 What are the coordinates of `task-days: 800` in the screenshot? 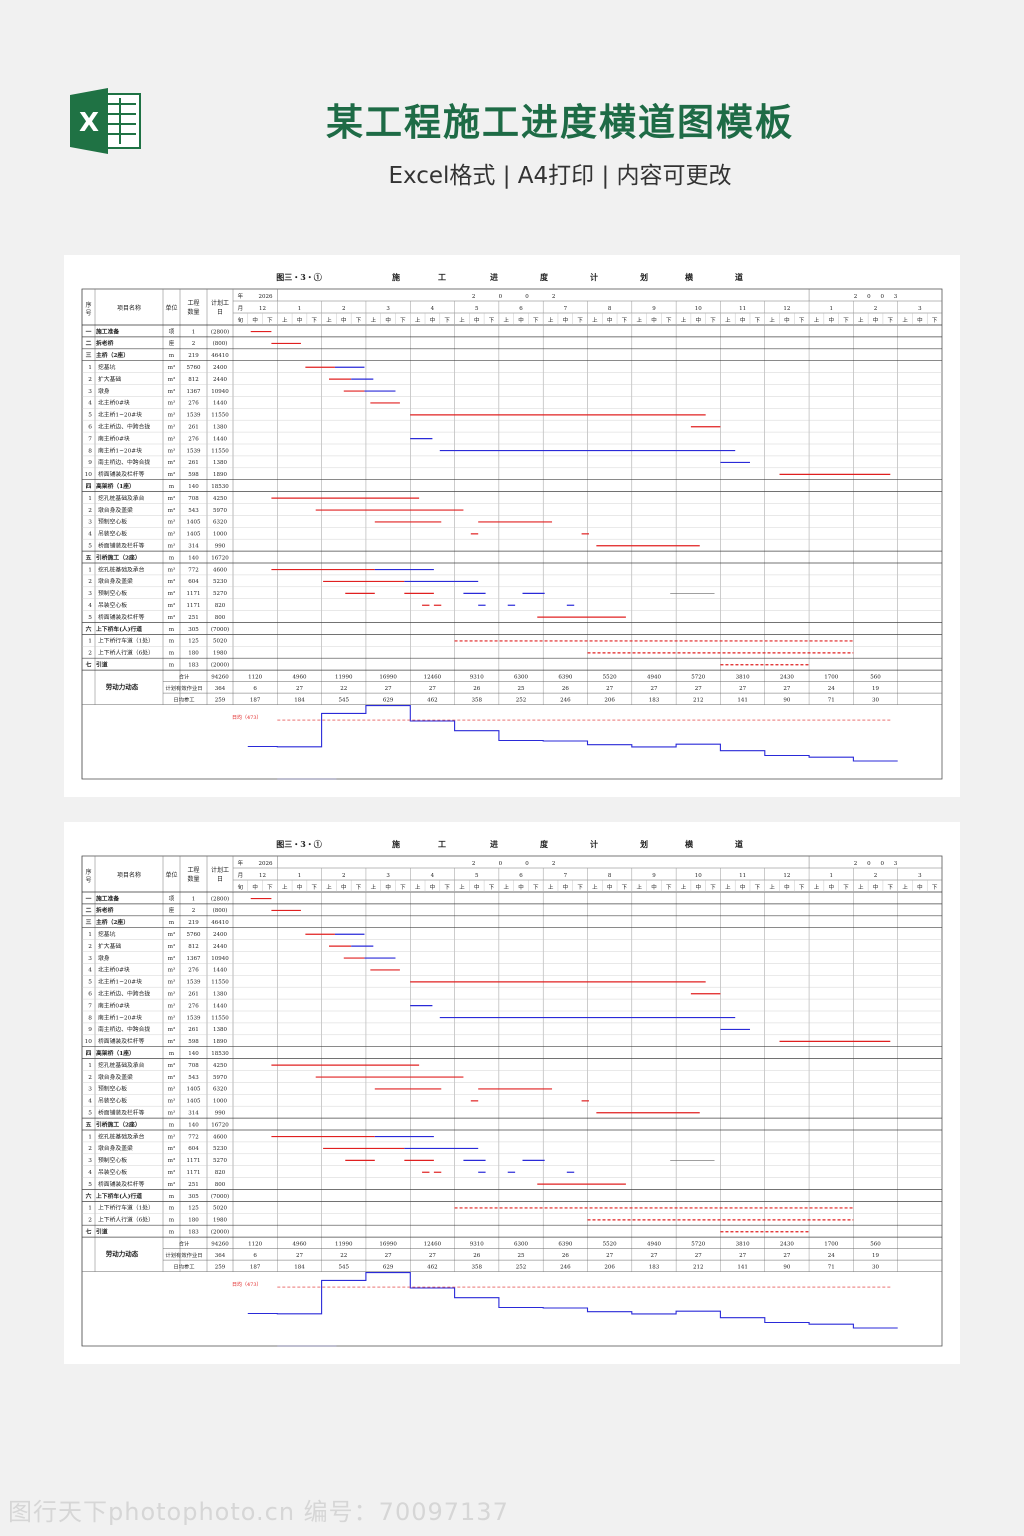 It's located at (220, 618).